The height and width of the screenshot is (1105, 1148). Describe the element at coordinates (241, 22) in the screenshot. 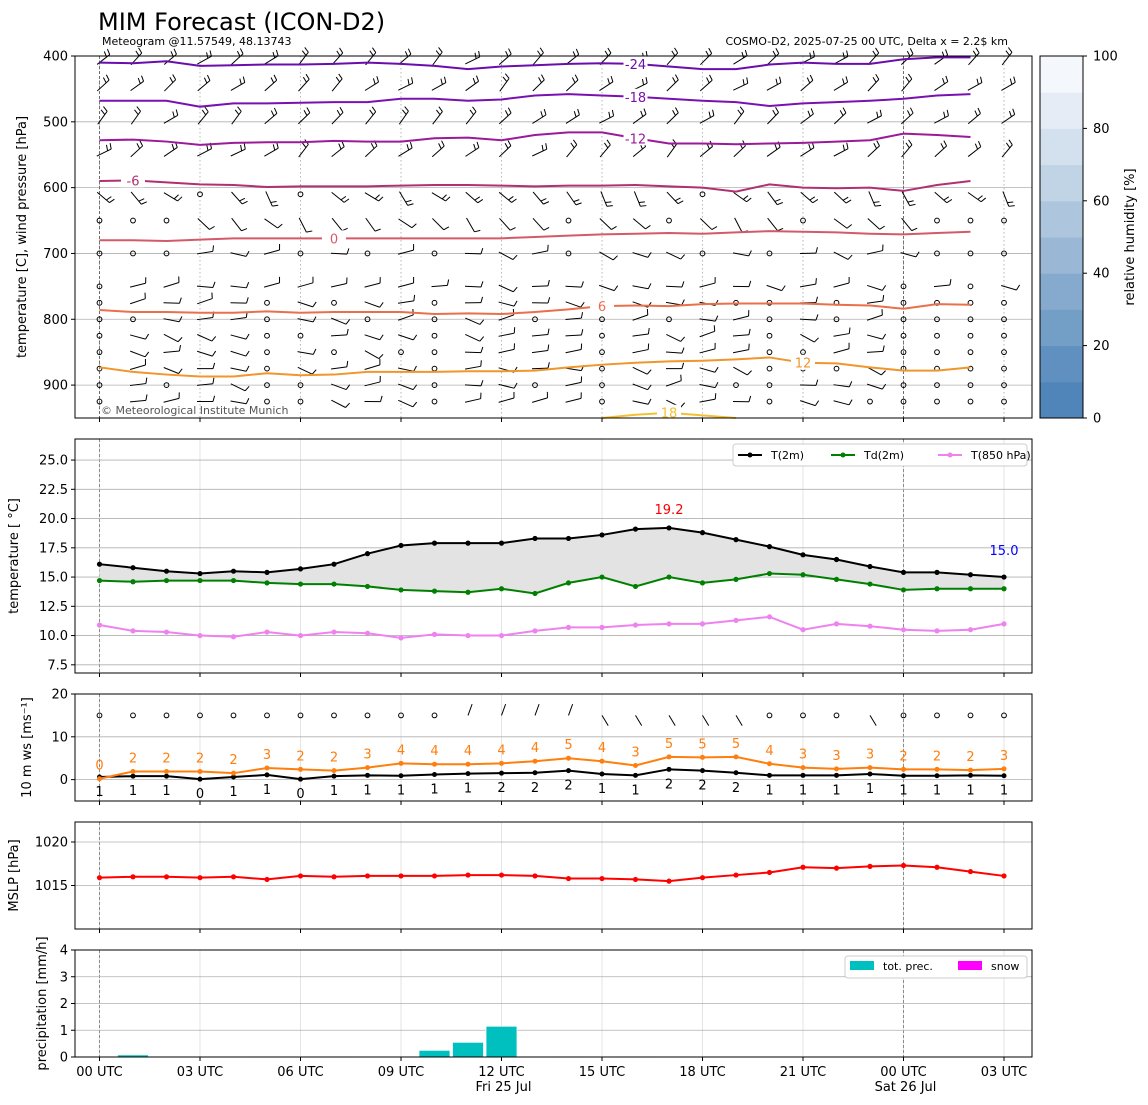

I see `figure-title: MIM Forecast (ICON-D2)` at that location.